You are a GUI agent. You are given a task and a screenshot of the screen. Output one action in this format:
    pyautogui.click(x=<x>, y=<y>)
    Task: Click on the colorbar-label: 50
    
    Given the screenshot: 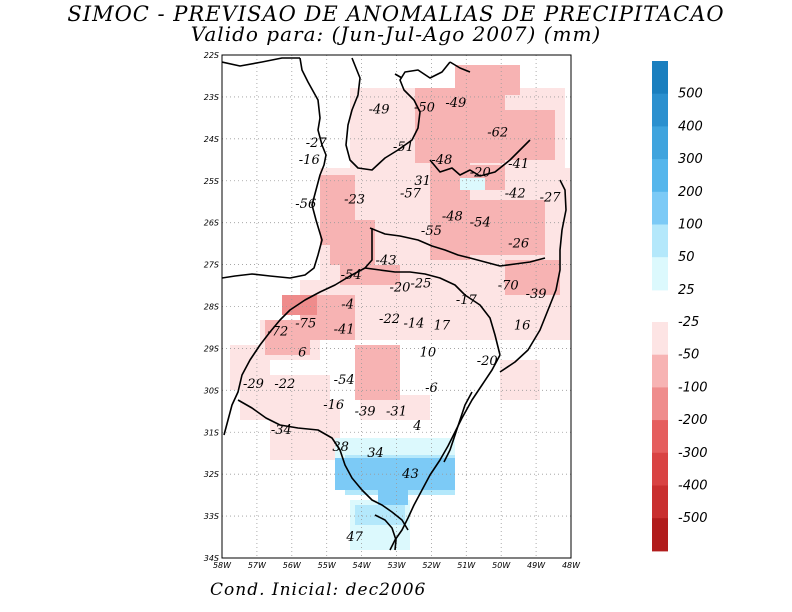 What is the action you would take?
    pyautogui.click(x=686, y=257)
    